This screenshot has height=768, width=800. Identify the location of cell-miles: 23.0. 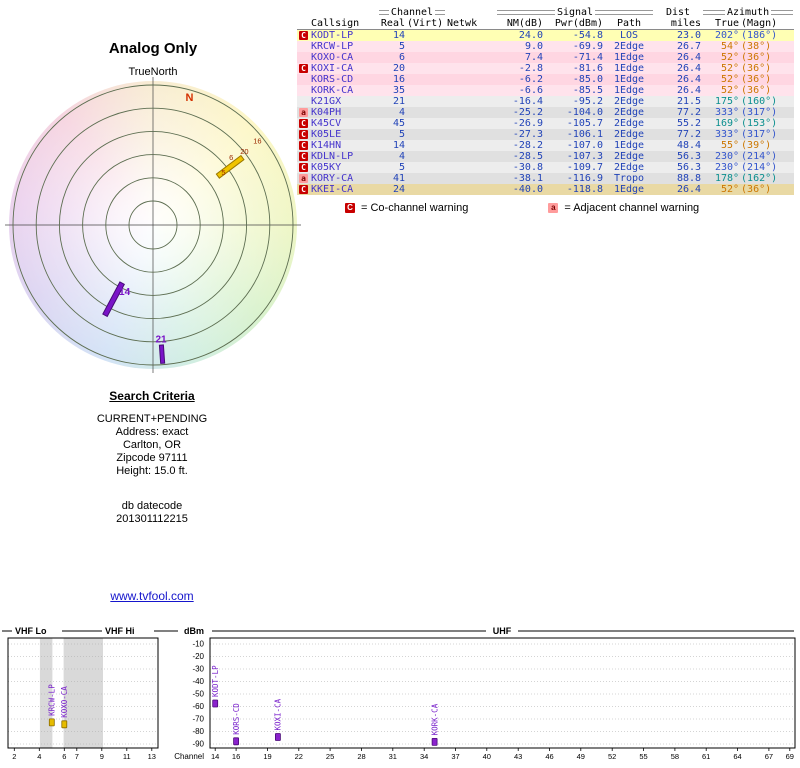
(689, 35).